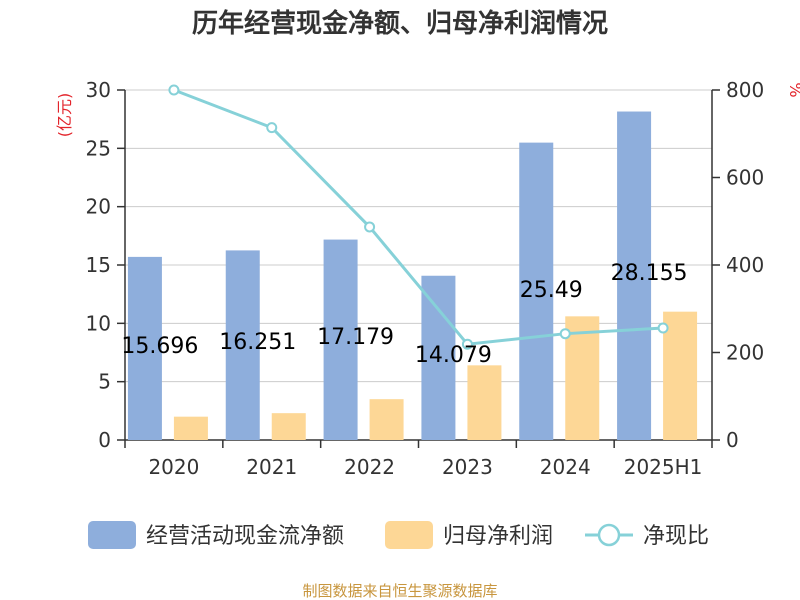  What do you see at coordinates (399, 591) in the screenshot?
I see `source-note: 制图数据来自恒生聚源数据库` at bounding box center [399, 591].